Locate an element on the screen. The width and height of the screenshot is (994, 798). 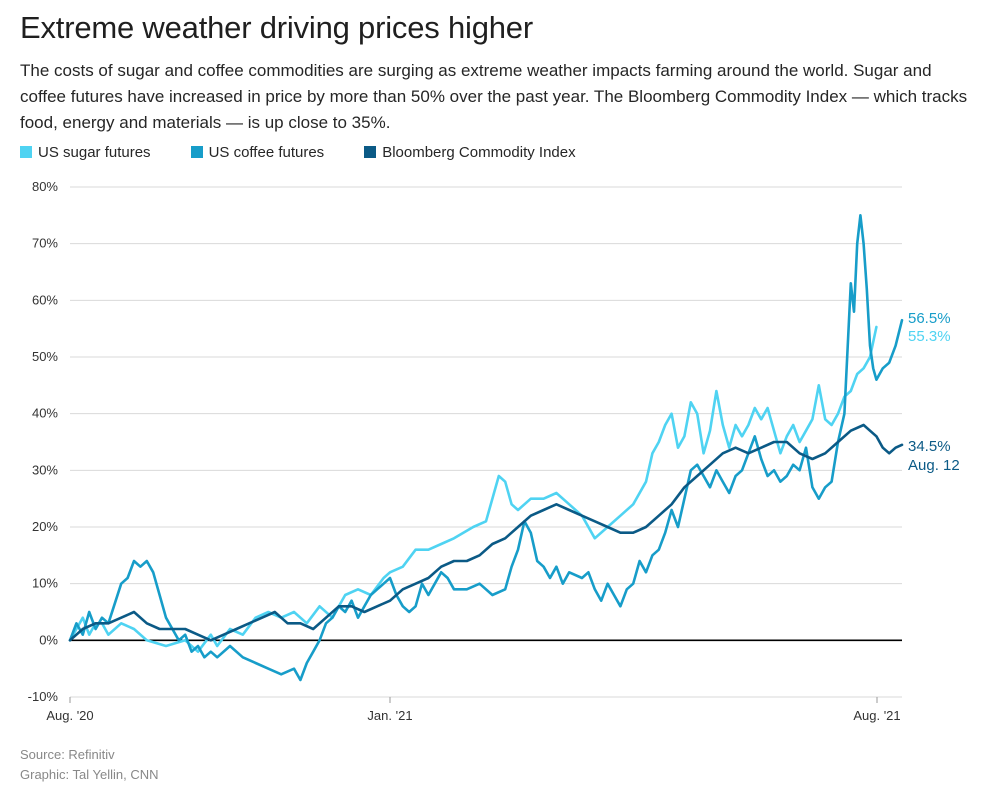
end-label-bloomberg: 34.5% is located at coordinates (929, 446).